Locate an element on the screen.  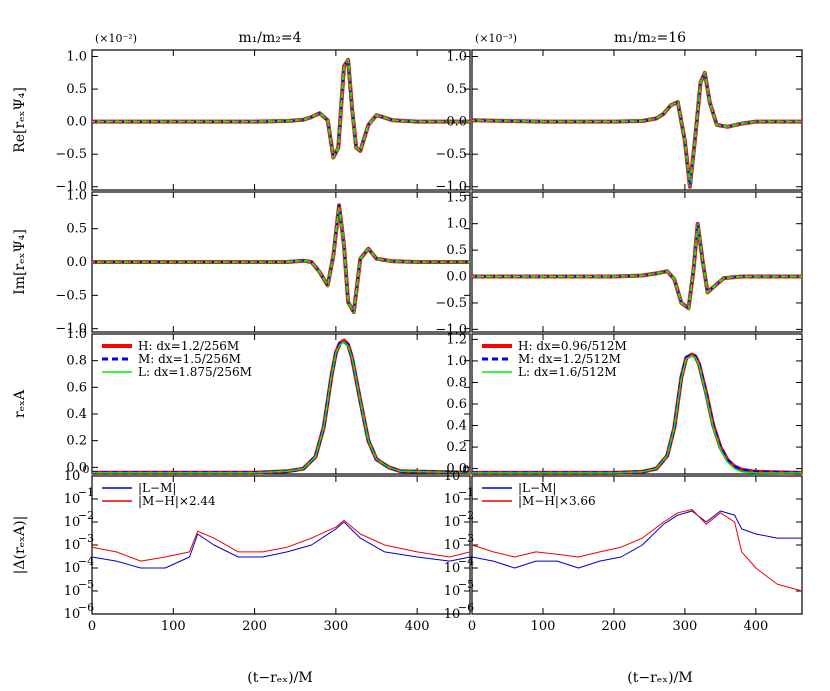
legend-label: L: dx=1.875/256M is located at coordinates (195, 372).